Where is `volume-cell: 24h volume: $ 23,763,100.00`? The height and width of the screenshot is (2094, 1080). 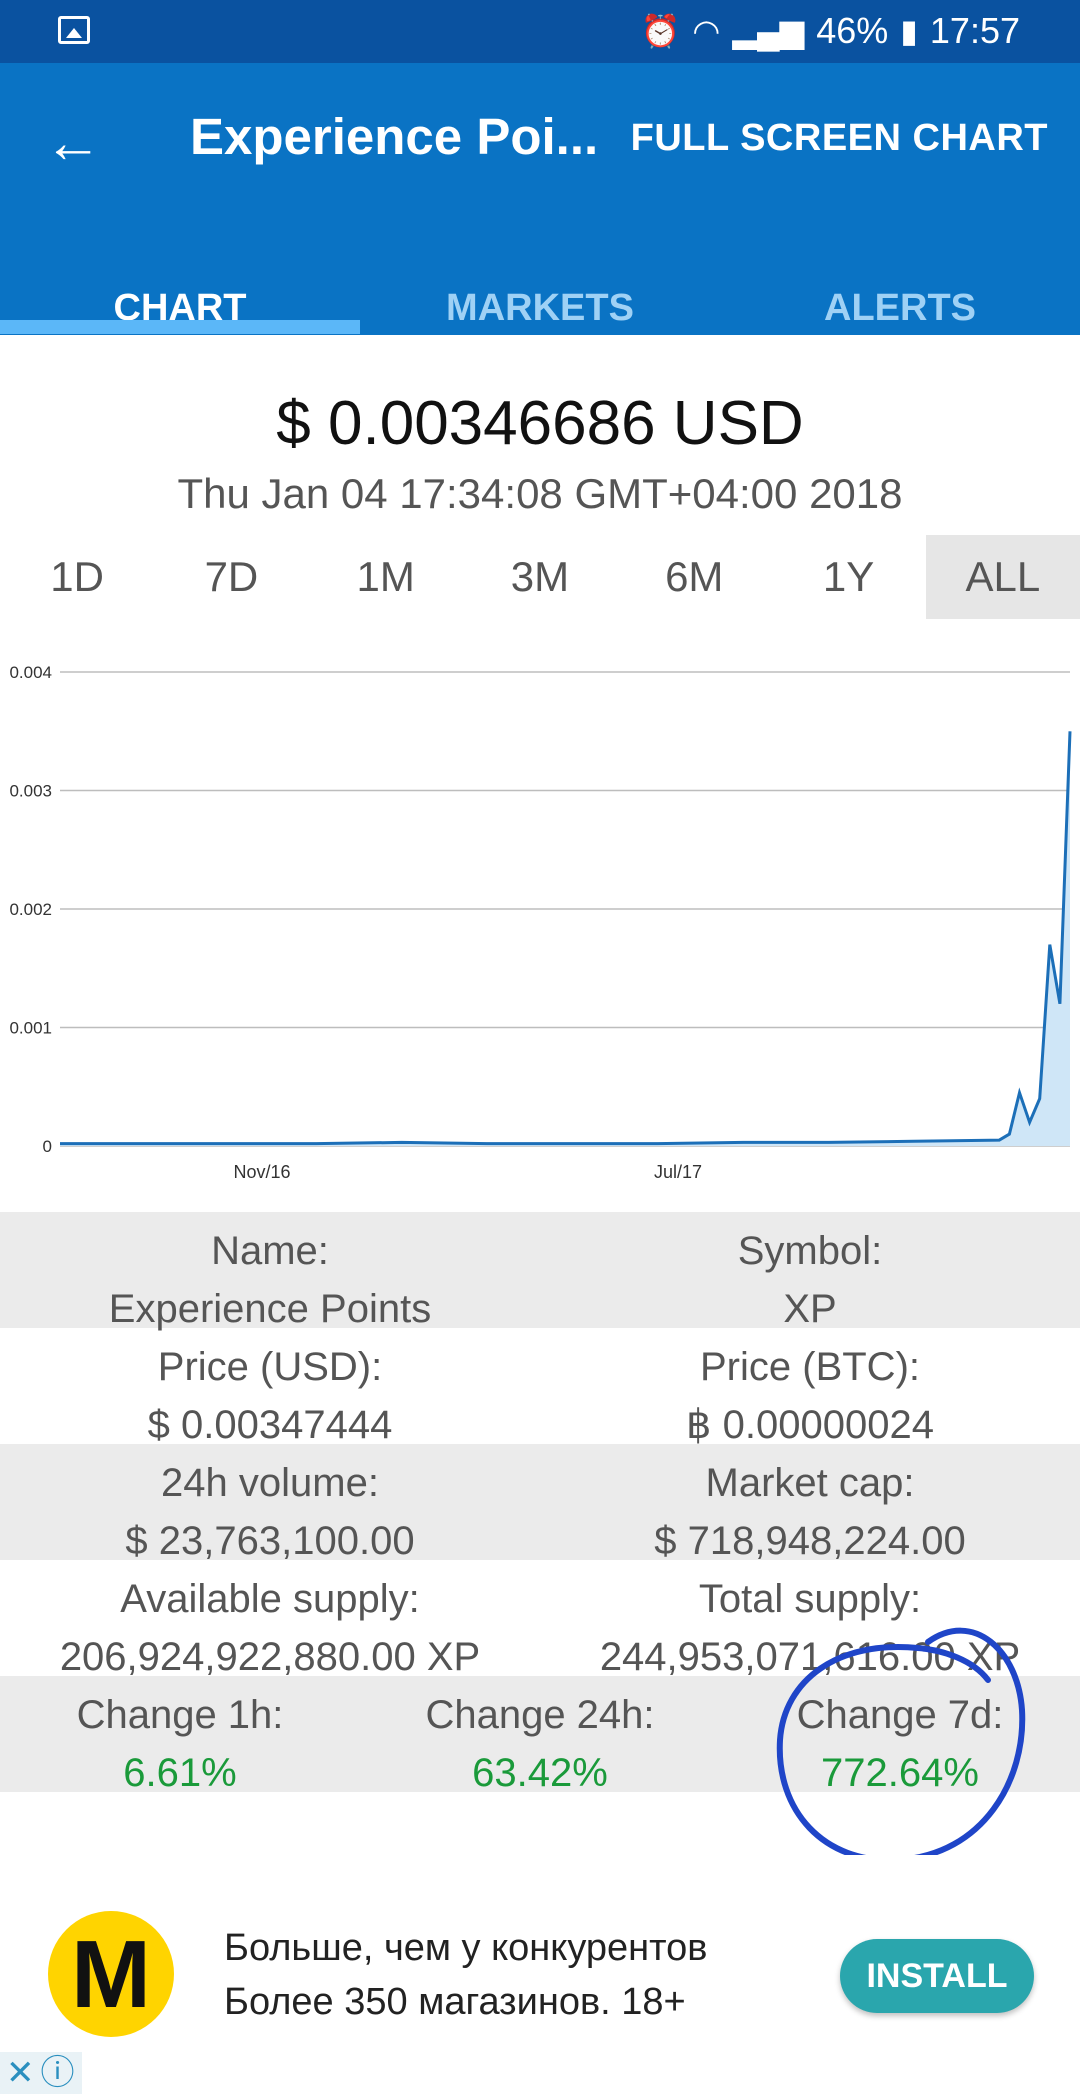 volume-cell: 24h volume: $ 23,763,100.00 is located at coordinates (270, 1503).